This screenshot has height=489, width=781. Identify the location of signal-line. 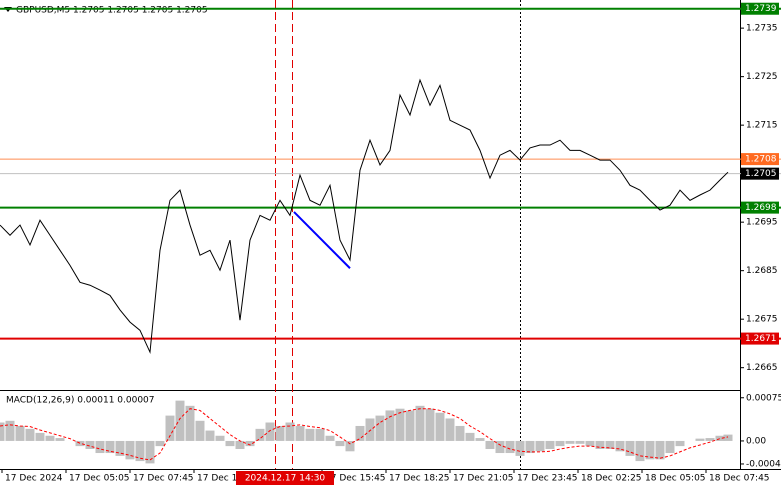
(364, 434).